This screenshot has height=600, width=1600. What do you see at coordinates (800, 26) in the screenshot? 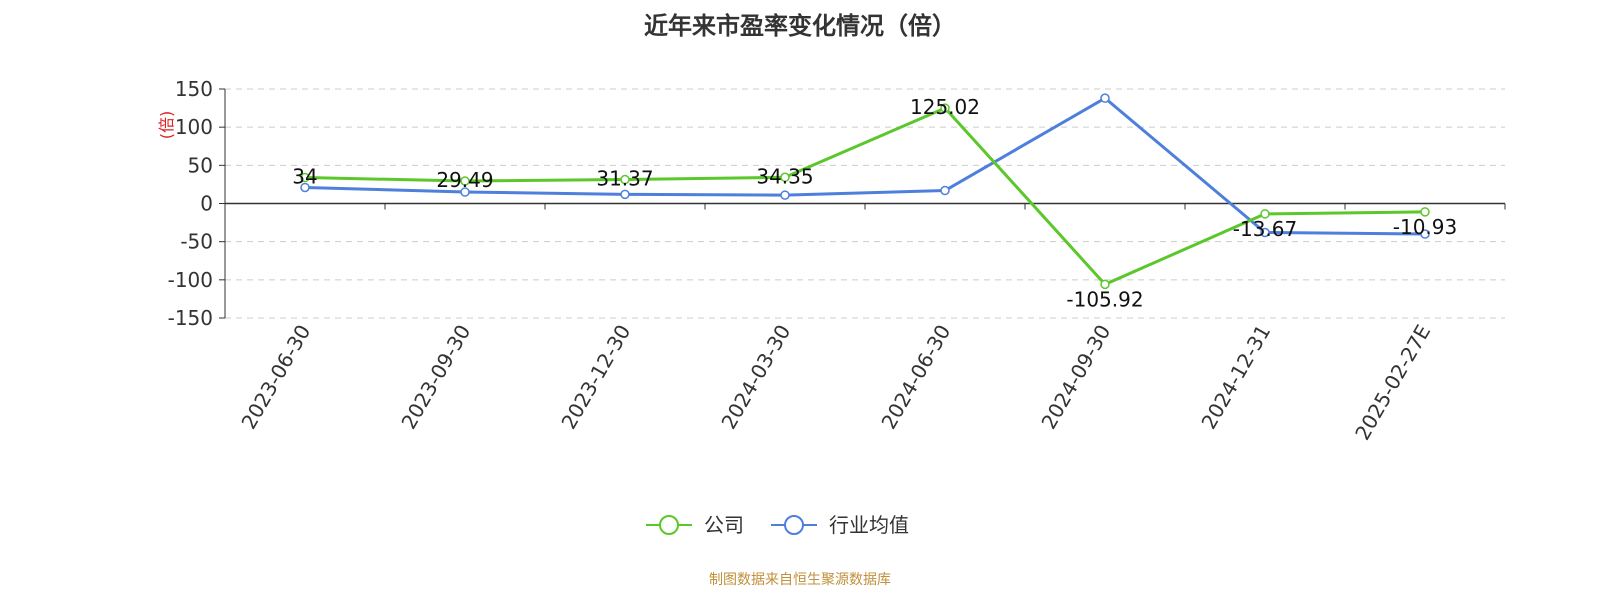
I see `chart-title: 近年来市盈率变化情况（倍）` at bounding box center [800, 26].